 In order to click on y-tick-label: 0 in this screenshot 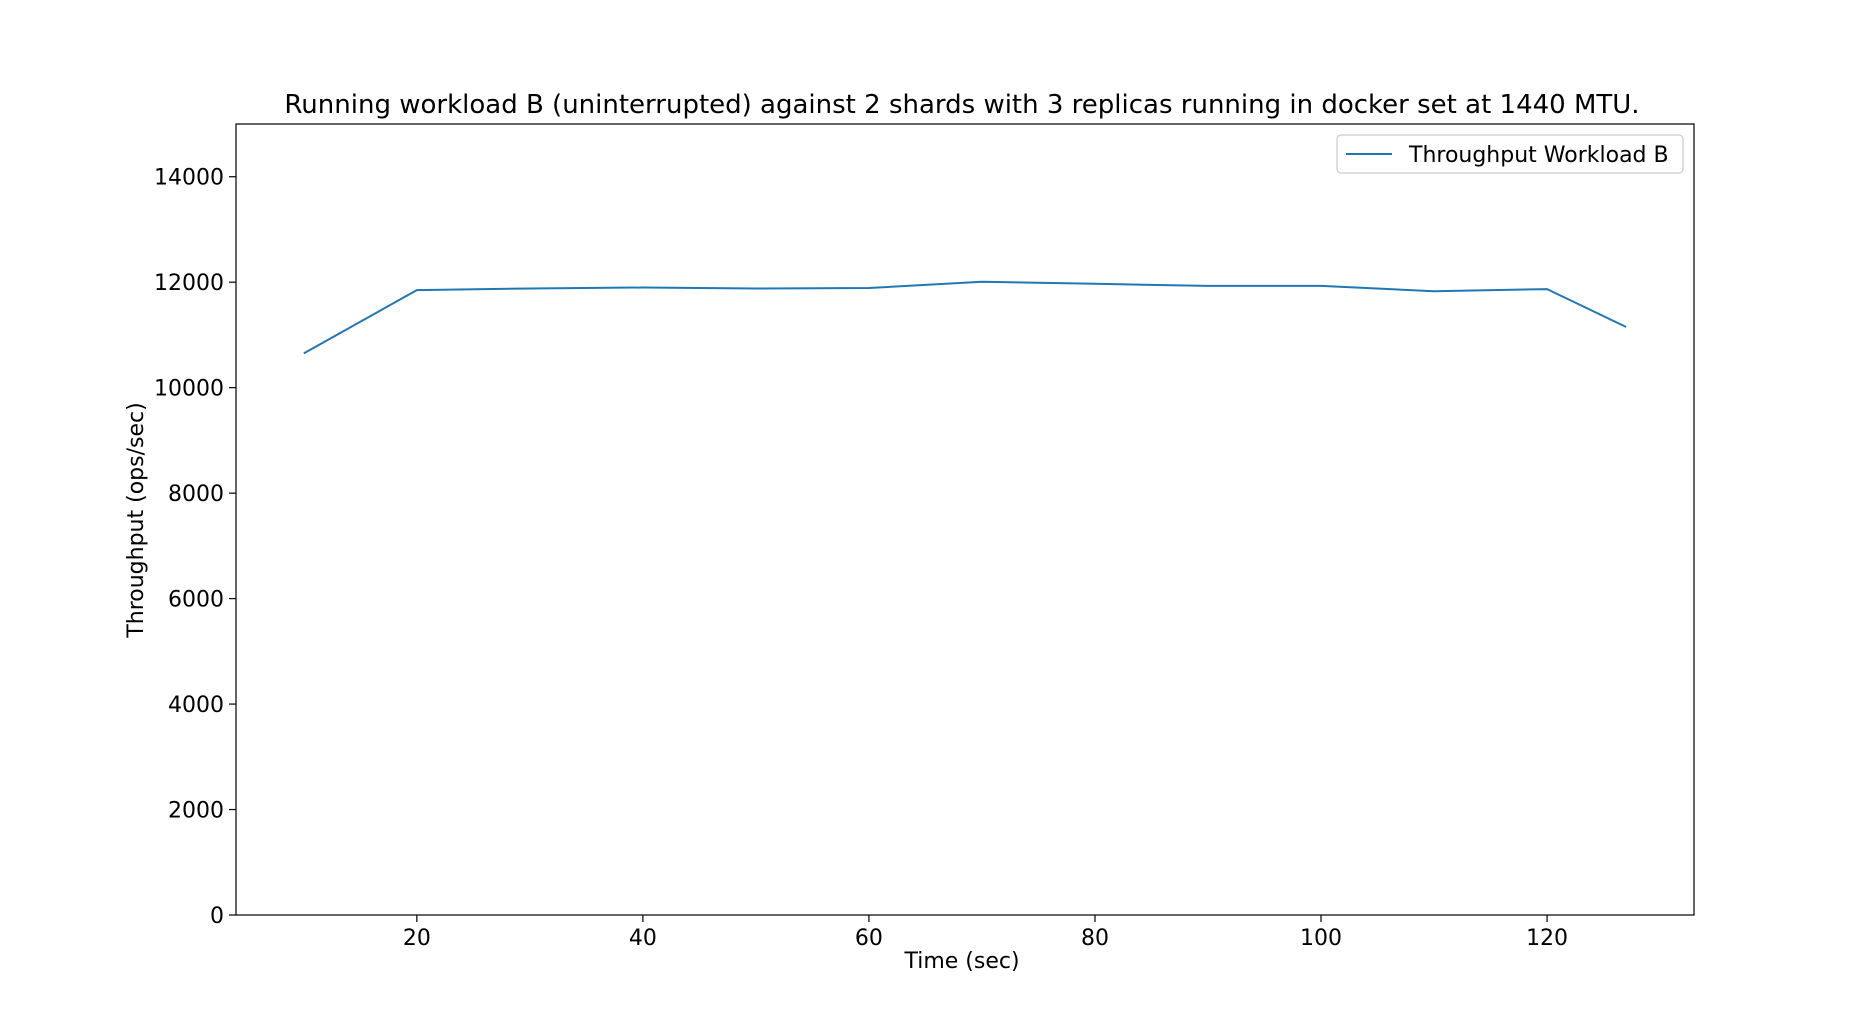, I will do `click(217, 916)`.